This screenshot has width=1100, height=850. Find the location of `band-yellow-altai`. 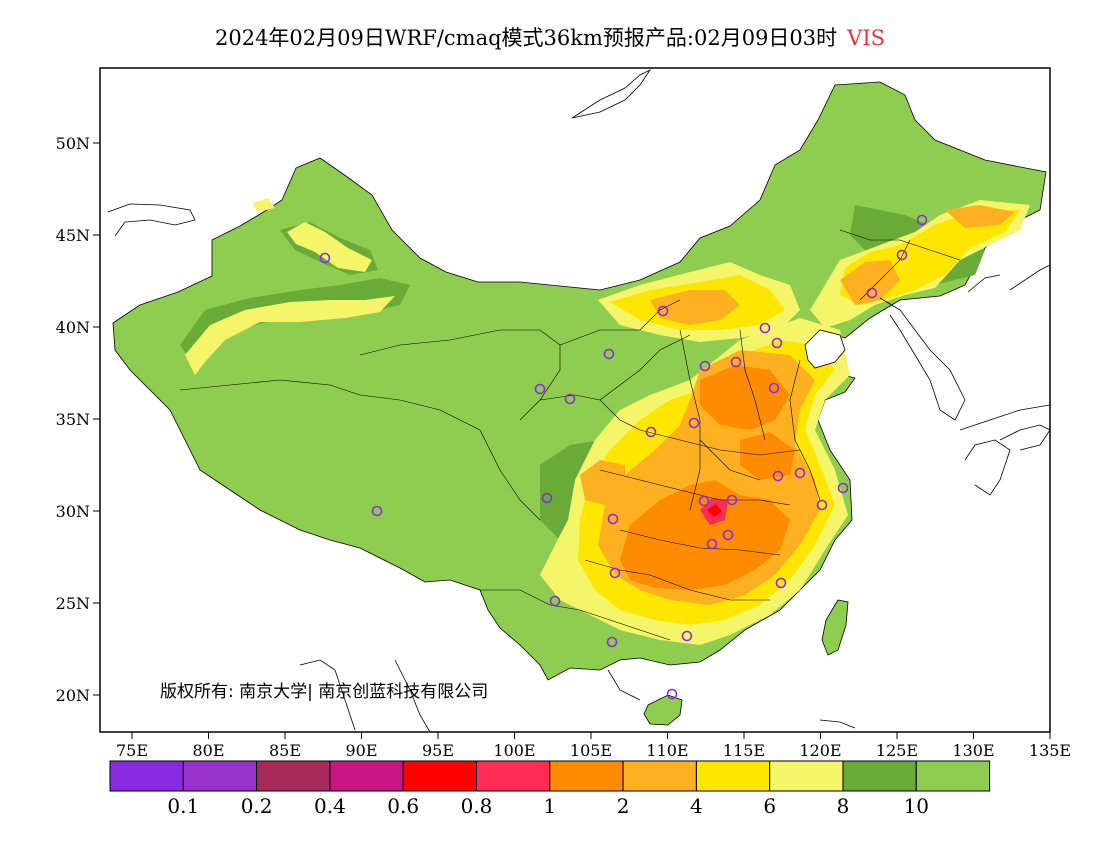

band-yellow-altai is located at coordinates (263, 205).